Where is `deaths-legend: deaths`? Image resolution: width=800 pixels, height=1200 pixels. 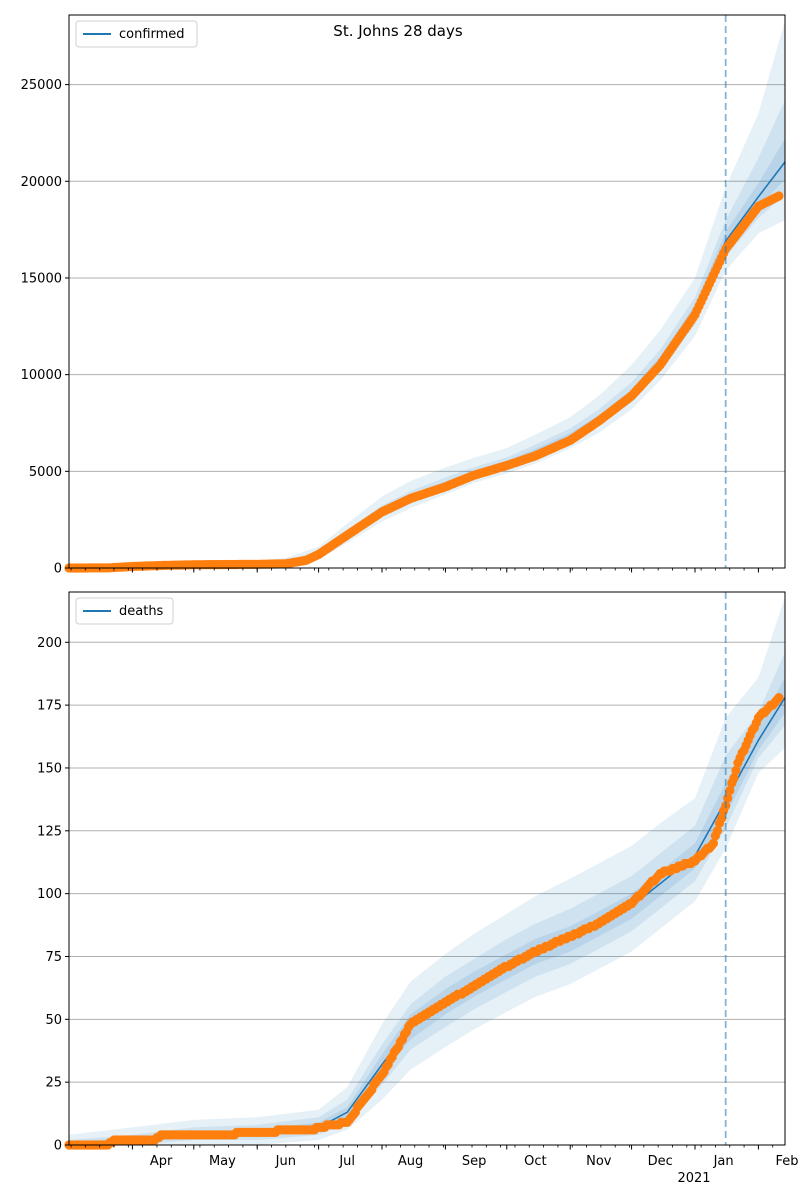 deaths-legend: deaths is located at coordinates (124, 611).